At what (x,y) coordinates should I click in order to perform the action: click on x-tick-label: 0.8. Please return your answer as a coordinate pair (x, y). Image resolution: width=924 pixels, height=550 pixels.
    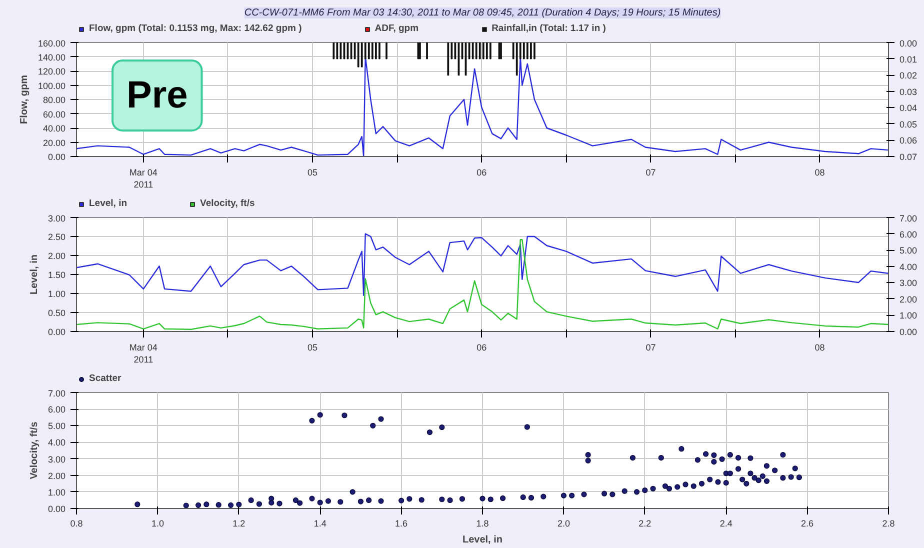
    Looking at the image, I should click on (76, 523).